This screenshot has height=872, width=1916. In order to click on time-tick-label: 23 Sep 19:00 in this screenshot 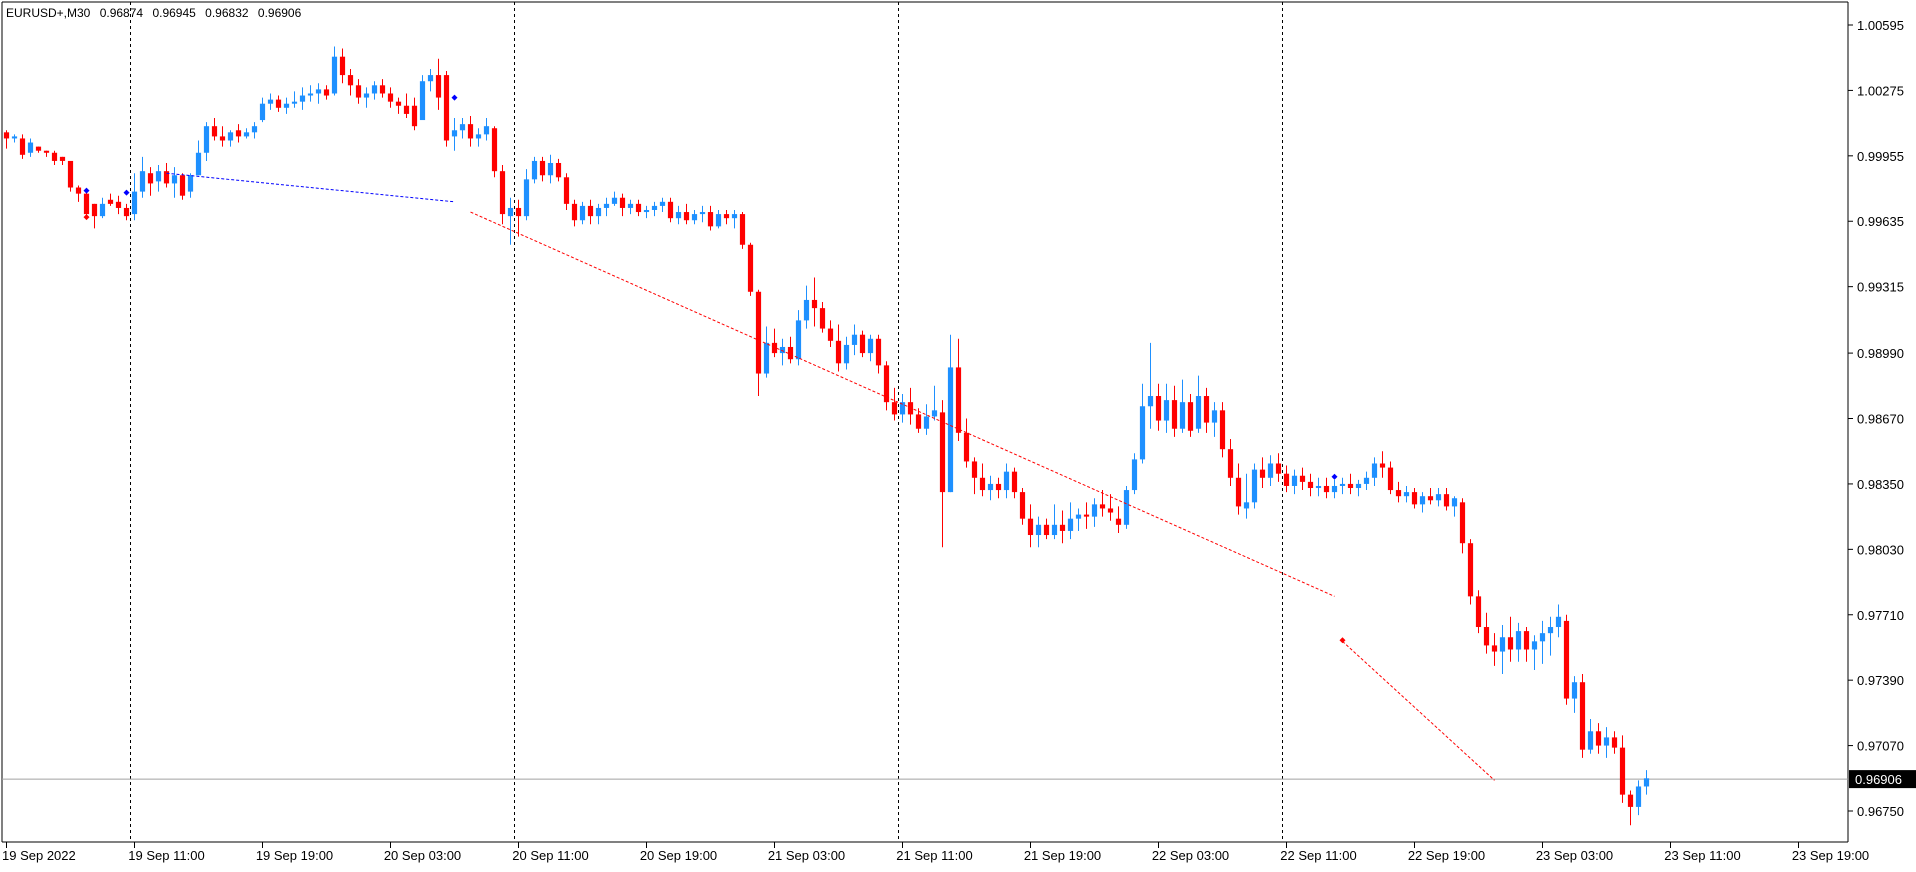, I will do `click(1830, 855)`.